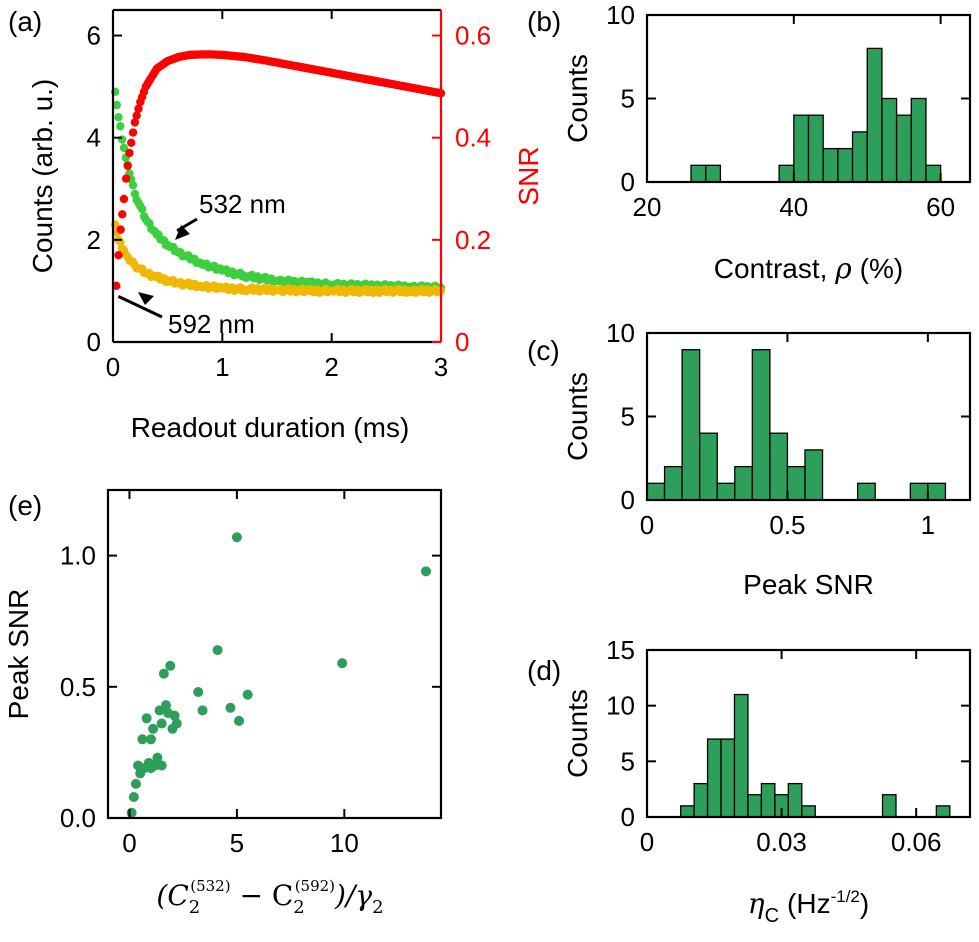 The width and height of the screenshot is (979, 942). I want to click on panel-label-a: (a), so click(25, 21).